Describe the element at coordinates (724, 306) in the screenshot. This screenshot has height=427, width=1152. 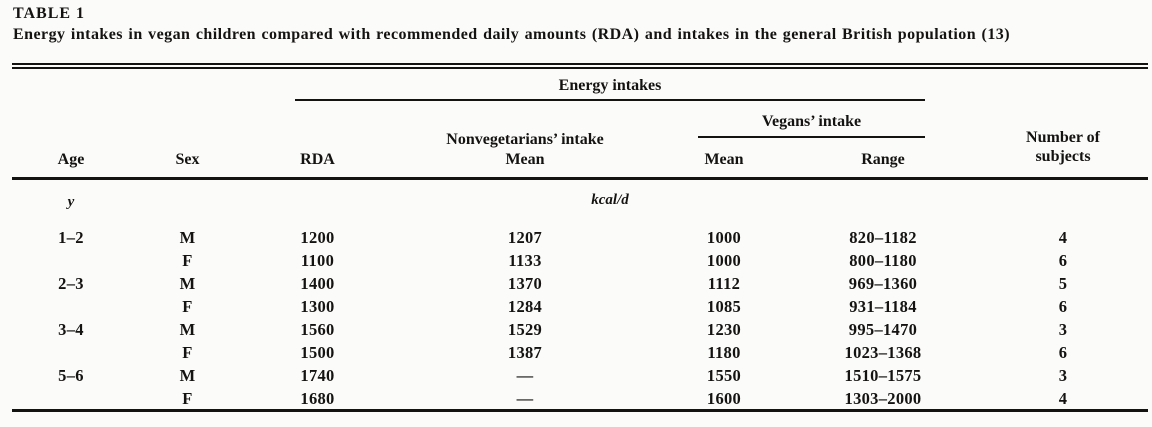
I see `cell-vegan-mean: 1085` at that location.